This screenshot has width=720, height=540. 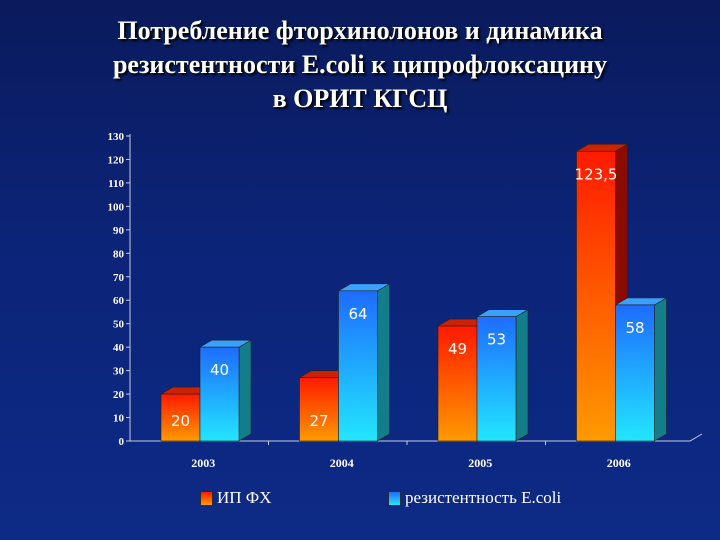 I want to click on y-tick-label: 100, so click(x=116, y=207).